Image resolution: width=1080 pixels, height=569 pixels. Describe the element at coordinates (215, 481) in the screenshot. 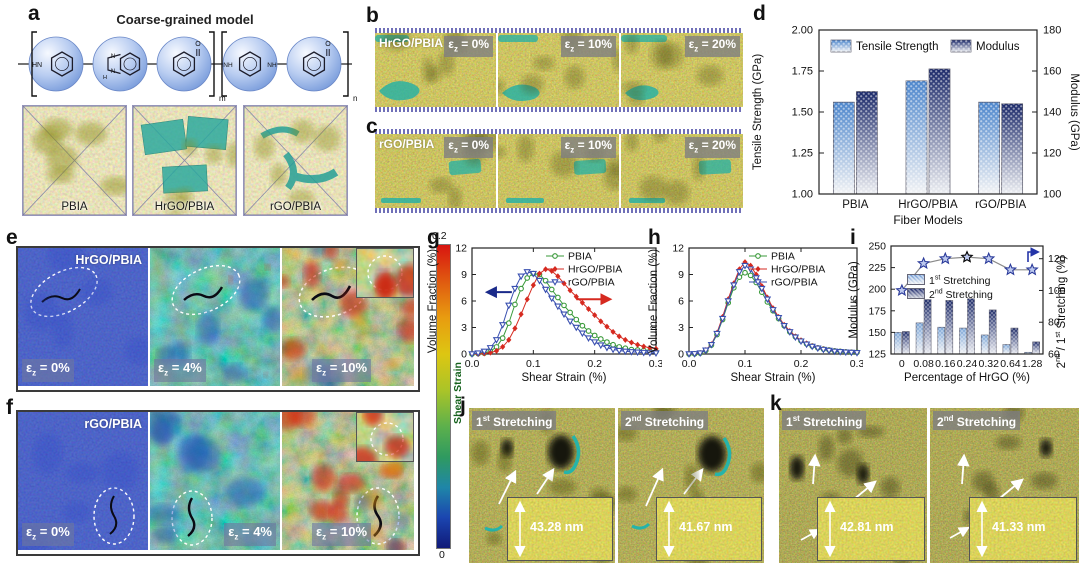

I see `strain-map-rgo-4pct: εz = 4%` at that location.